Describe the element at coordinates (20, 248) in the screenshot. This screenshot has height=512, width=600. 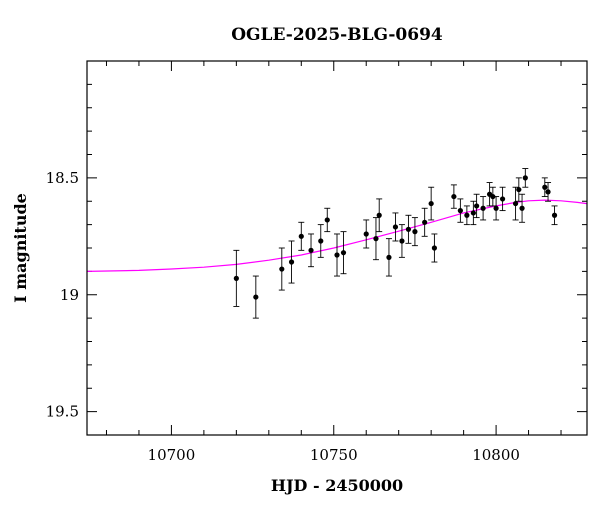
I see `y-axis-label: I magnitude` at that location.